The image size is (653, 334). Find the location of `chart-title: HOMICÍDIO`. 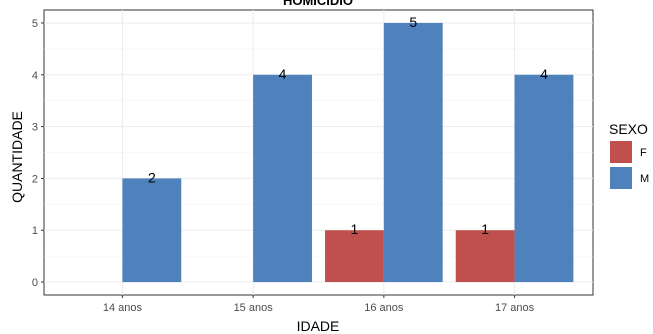

chart-title: HOMICÍDIO is located at coordinates (318, 4).